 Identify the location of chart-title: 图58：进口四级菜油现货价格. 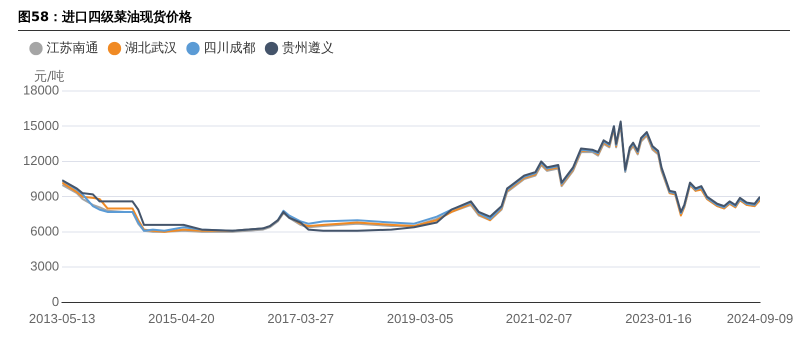
(404, 19).